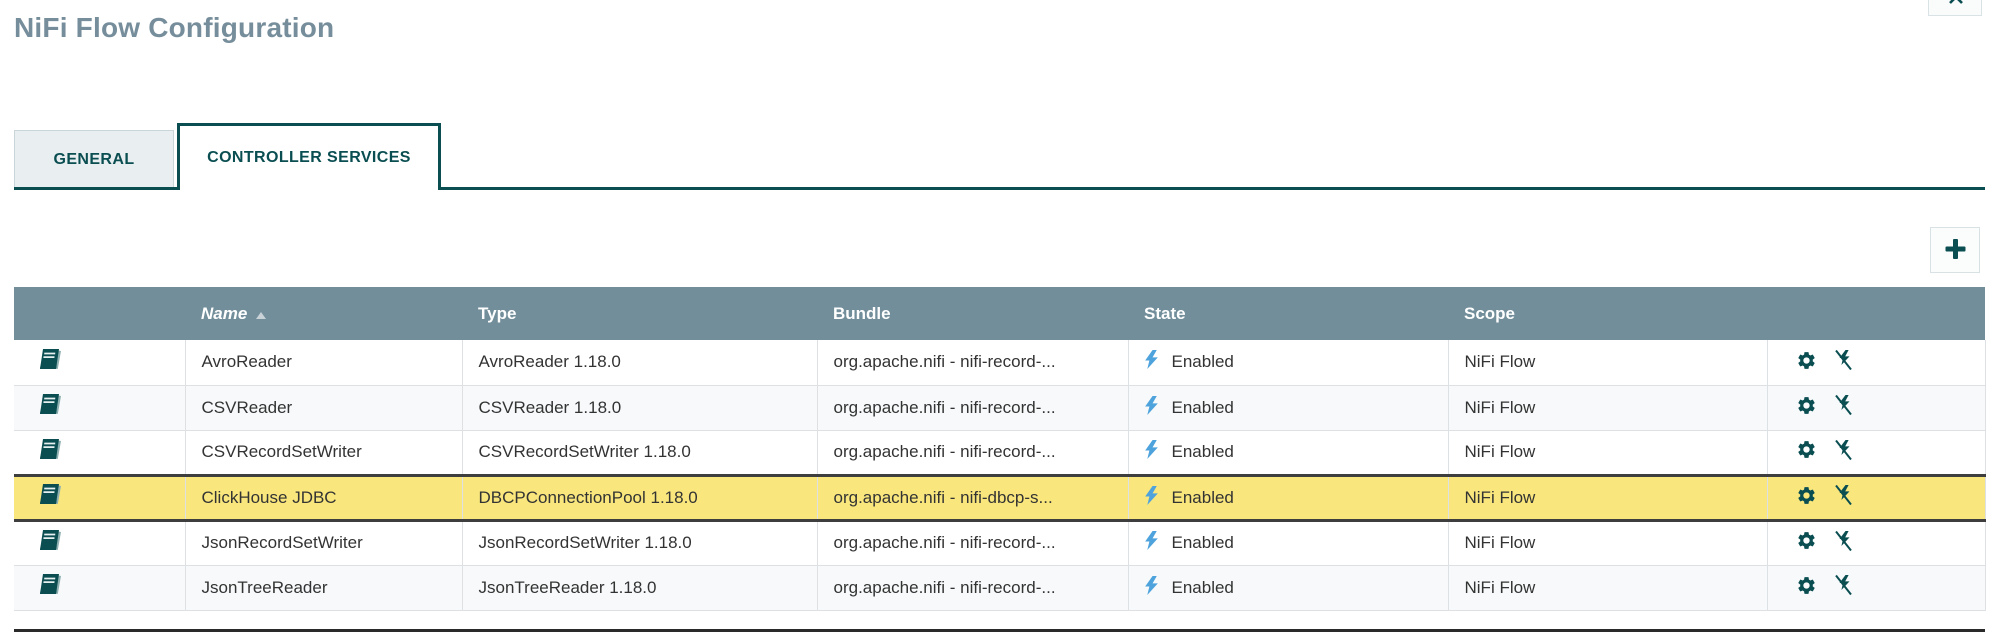 This screenshot has width=1999, height=636. Describe the element at coordinates (324, 497) in the screenshot. I see `service-name-cell: ClickHouse JDBC` at that location.